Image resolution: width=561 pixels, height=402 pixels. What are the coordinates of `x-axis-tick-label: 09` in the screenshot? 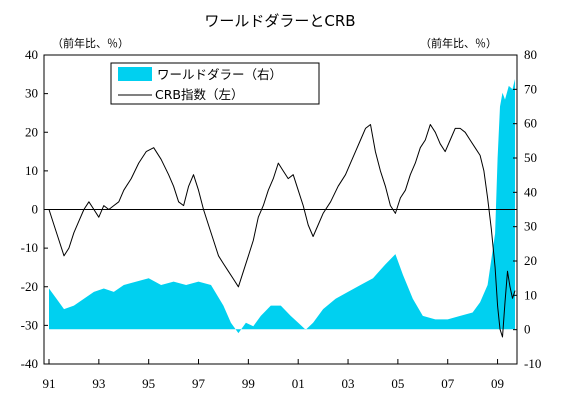 It's located at (497, 383).